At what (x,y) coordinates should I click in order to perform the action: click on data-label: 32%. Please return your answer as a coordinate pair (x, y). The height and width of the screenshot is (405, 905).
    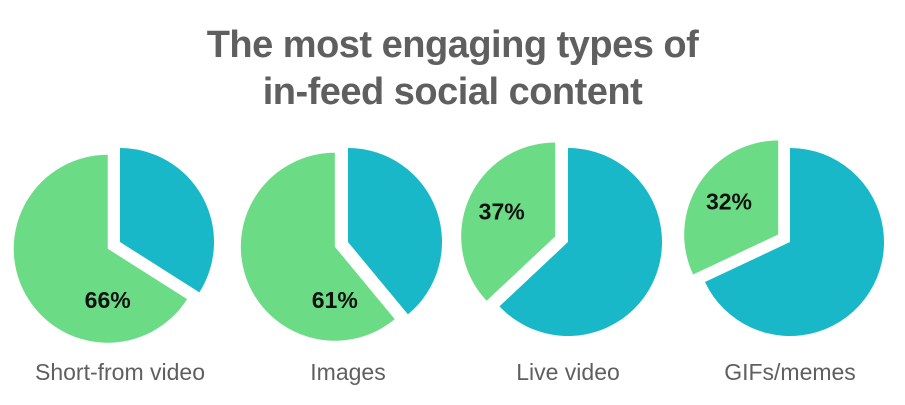
    Looking at the image, I should click on (729, 201).